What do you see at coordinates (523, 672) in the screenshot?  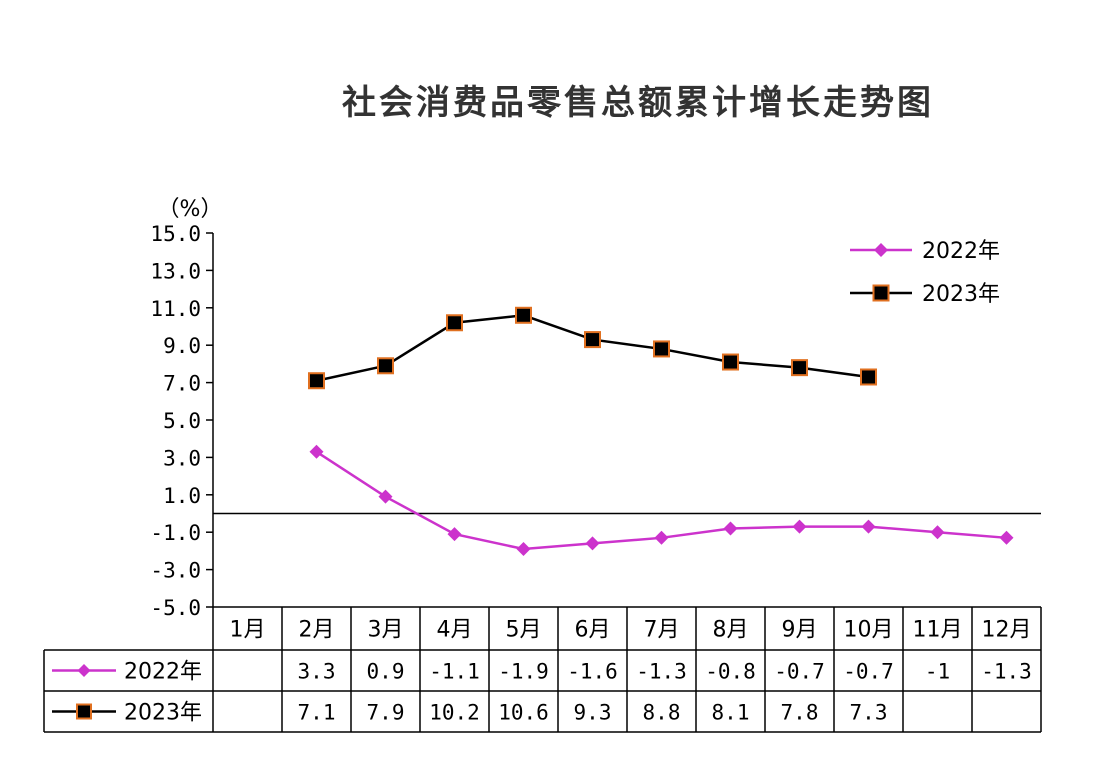 I see `data-label: -1.9` at bounding box center [523, 672].